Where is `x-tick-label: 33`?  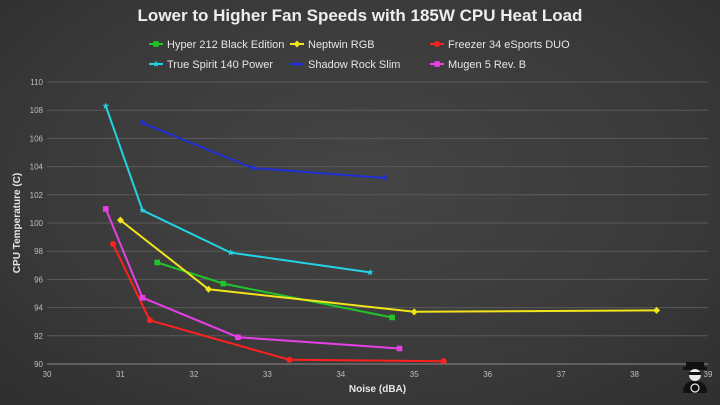 x-tick-label: 33 is located at coordinates (267, 374).